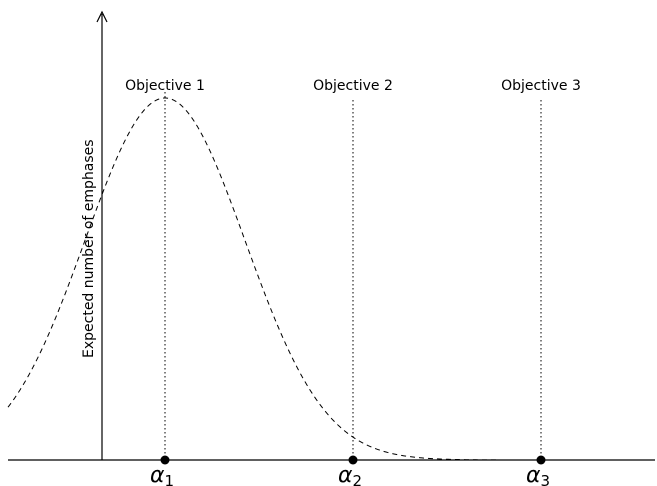 The width and height of the screenshot is (657, 486). What do you see at coordinates (89, 248) in the screenshot?
I see `y-axis-label: Expected number of emphases` at bounding box center [89, 248].